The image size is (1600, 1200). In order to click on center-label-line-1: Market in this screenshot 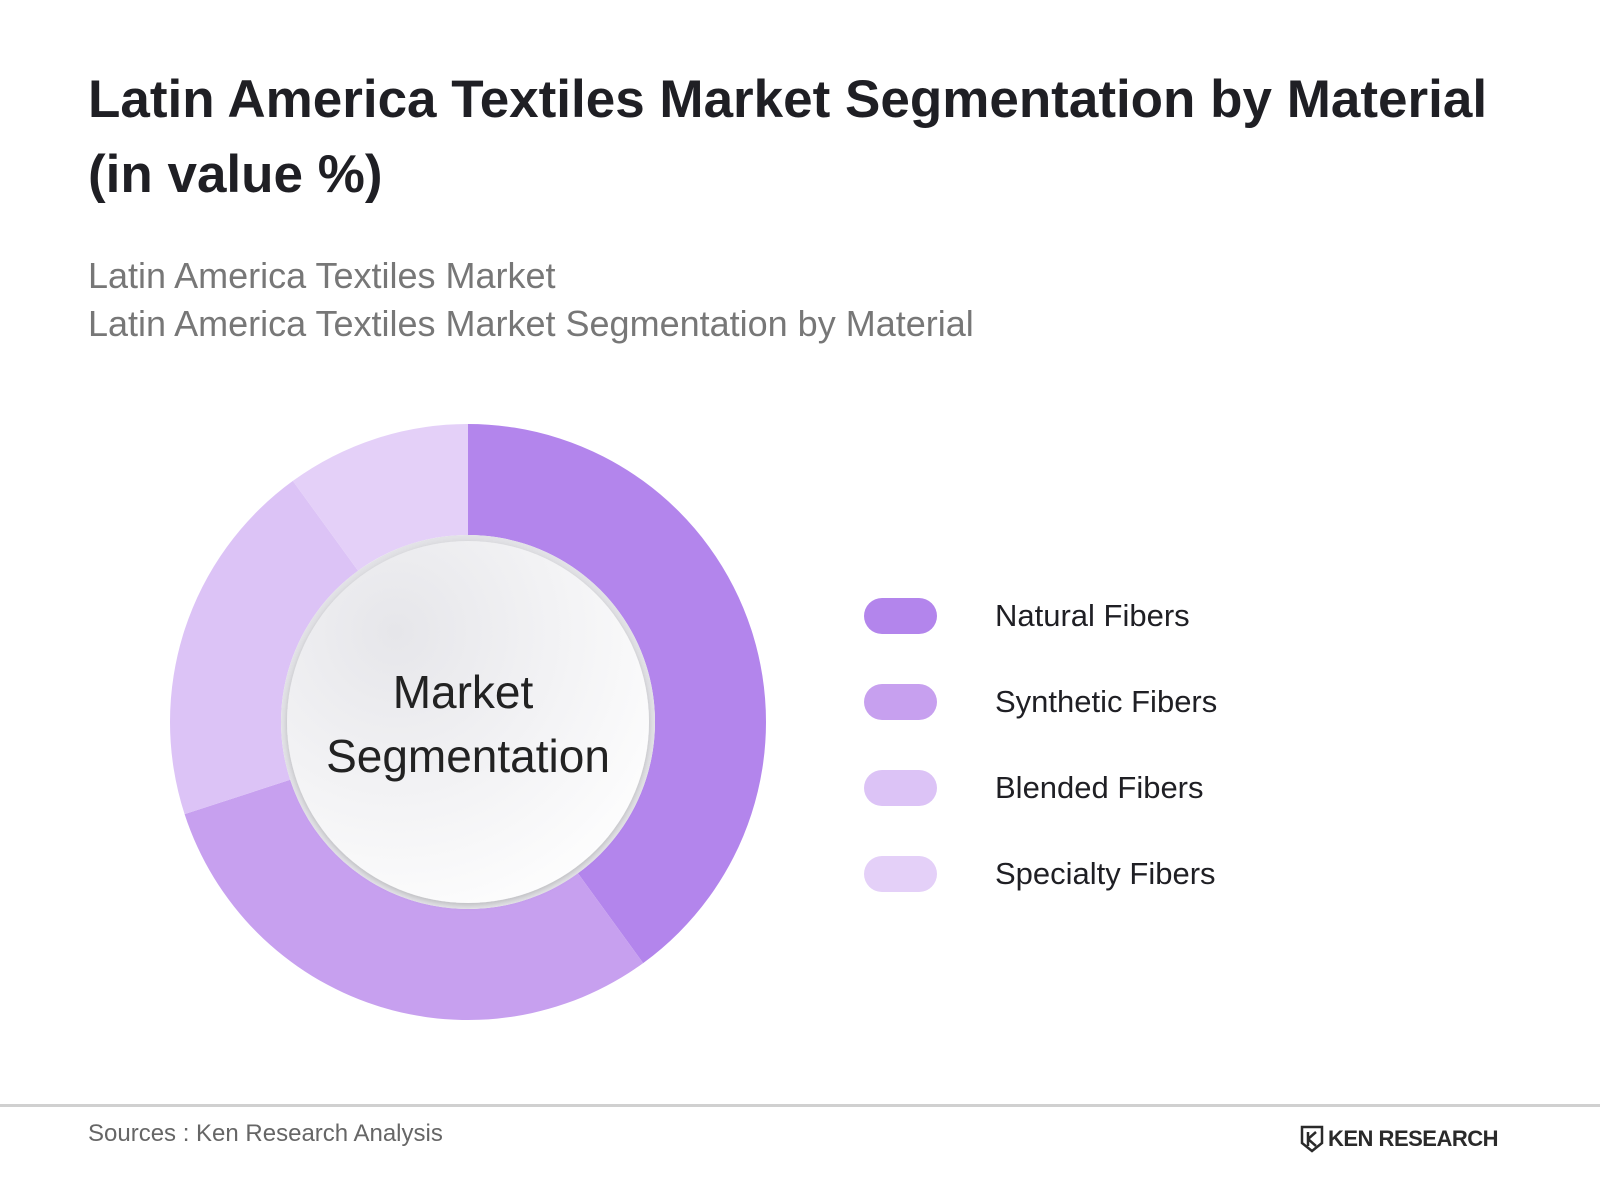, I will do `click(463, 692)`.